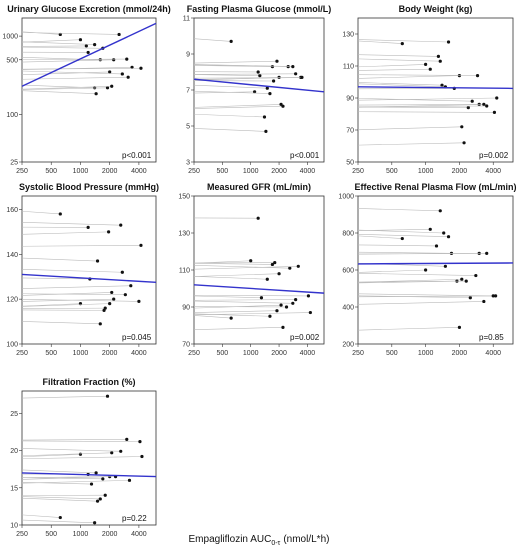  Describe the element at coordinates (89, 270) in the screenshot. I see `panel-frame` at that location.